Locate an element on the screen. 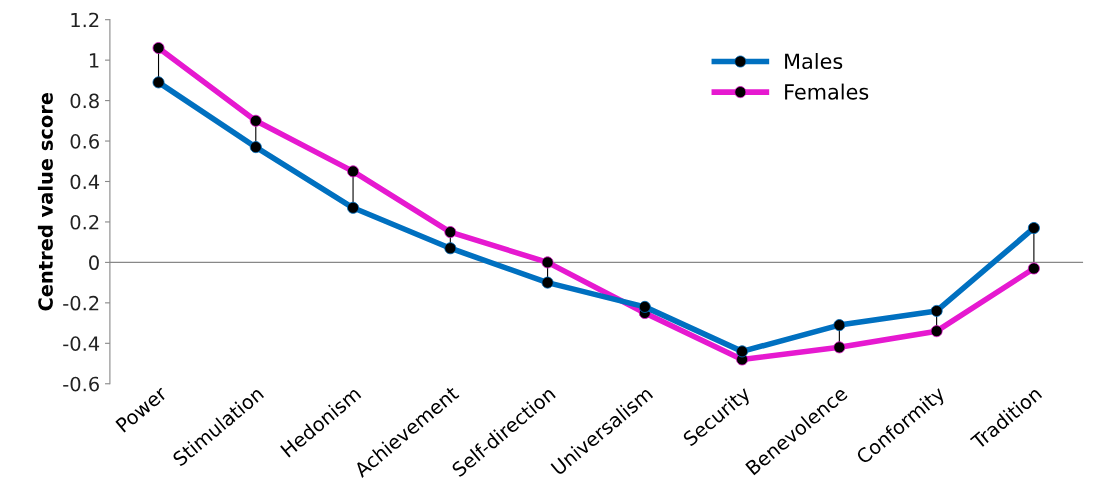 The image size is (1099, 492). y-tick-label: -0.4 is located at coordinates (81, 343).